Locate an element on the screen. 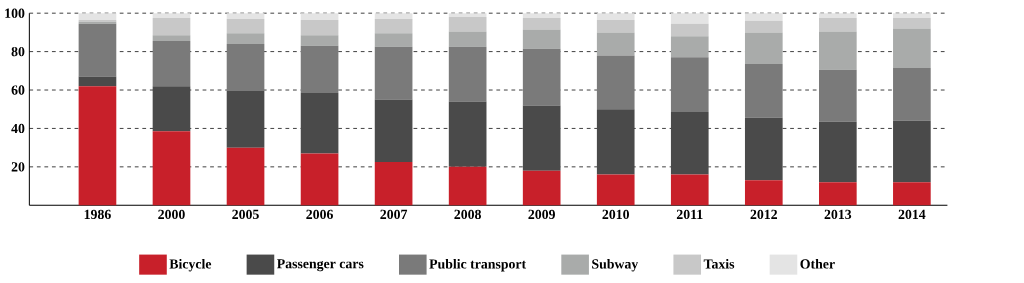 This screenshot has width=1024, height=283. y-tick-label: 20 is located at coordinates (18, 167).